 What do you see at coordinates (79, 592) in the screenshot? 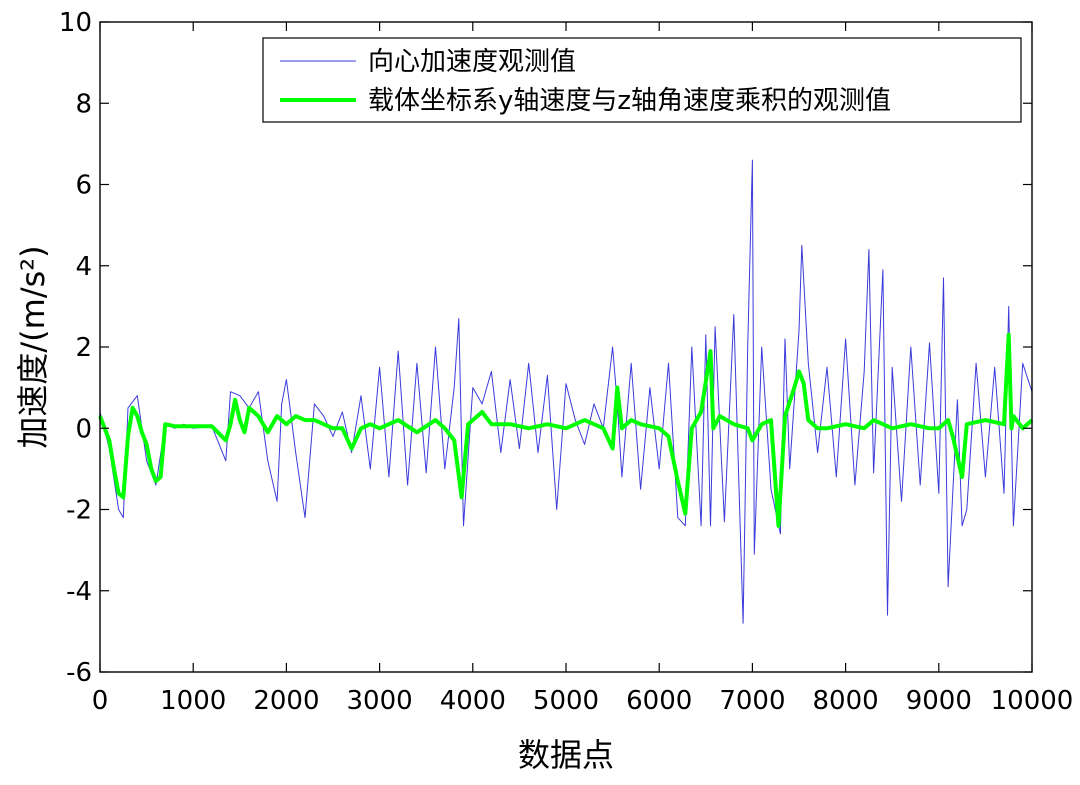
I see `y-tick-label: -4` at bounding box center [79, 592].